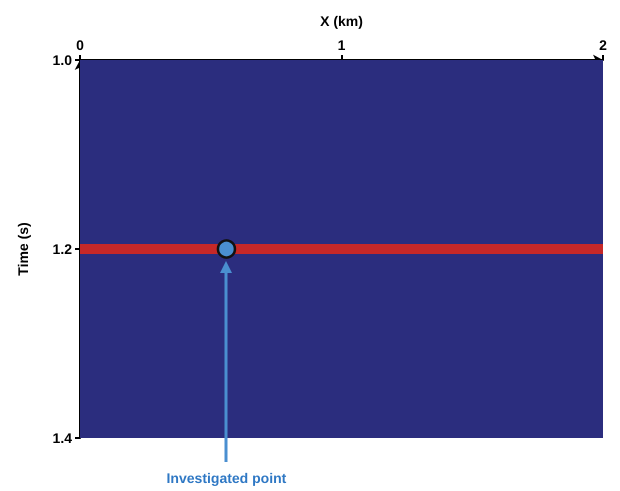 The width and height of the screenshot is (620, 491). I want to click on y-axis-title: Time (s), so click(23, 249).